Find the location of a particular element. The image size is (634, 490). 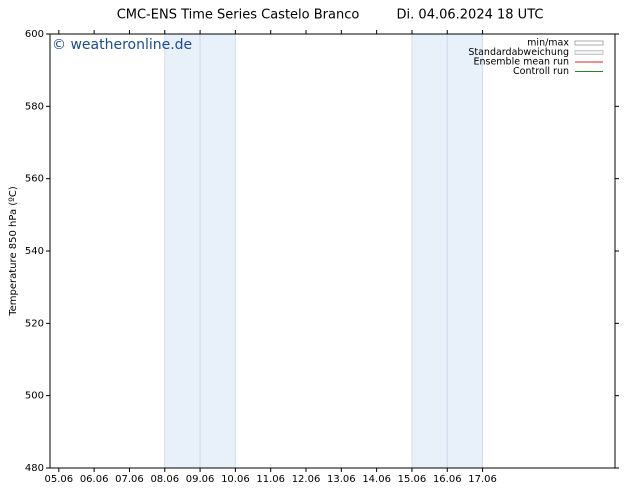

watermark: © weatheronline.de is located at coordinates (122, 45).